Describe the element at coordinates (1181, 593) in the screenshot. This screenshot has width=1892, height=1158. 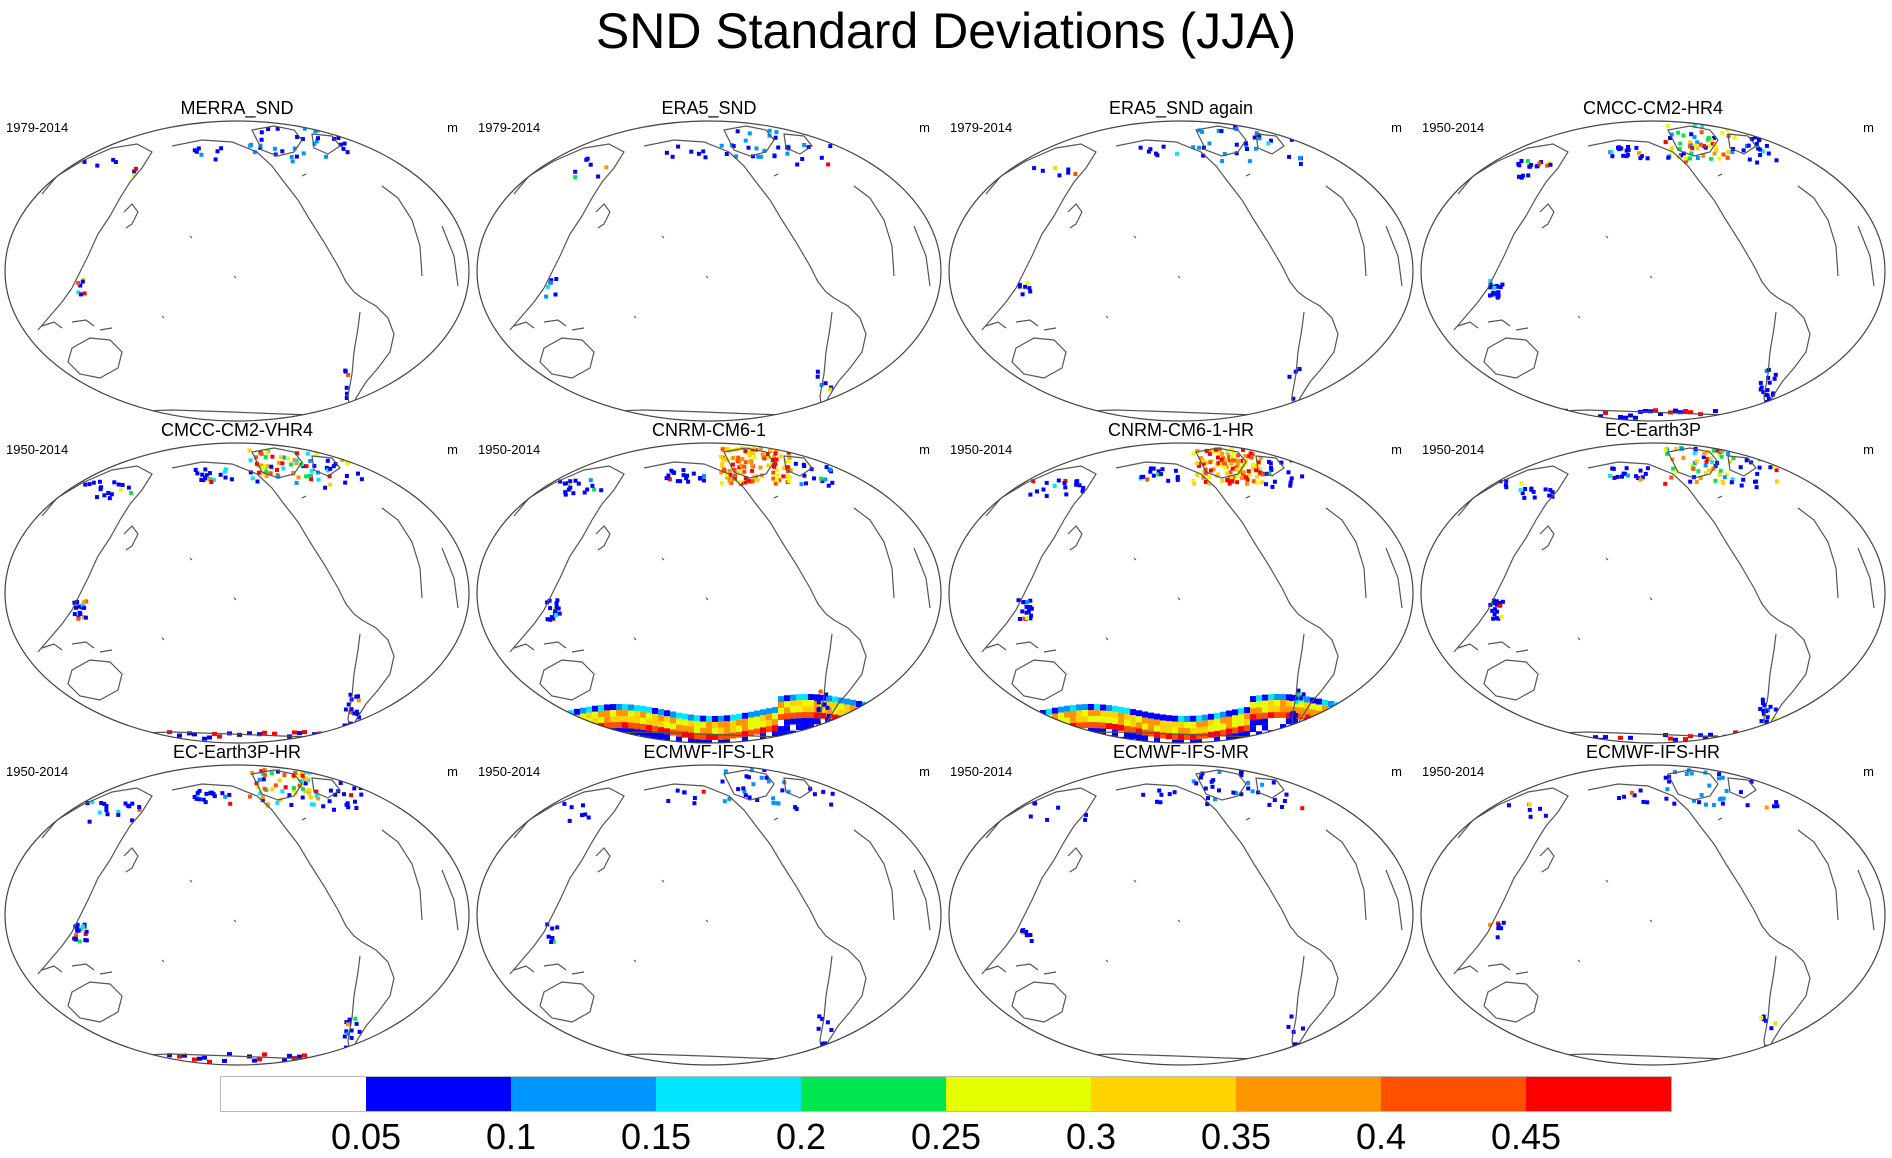
I see `map-border` at that location.